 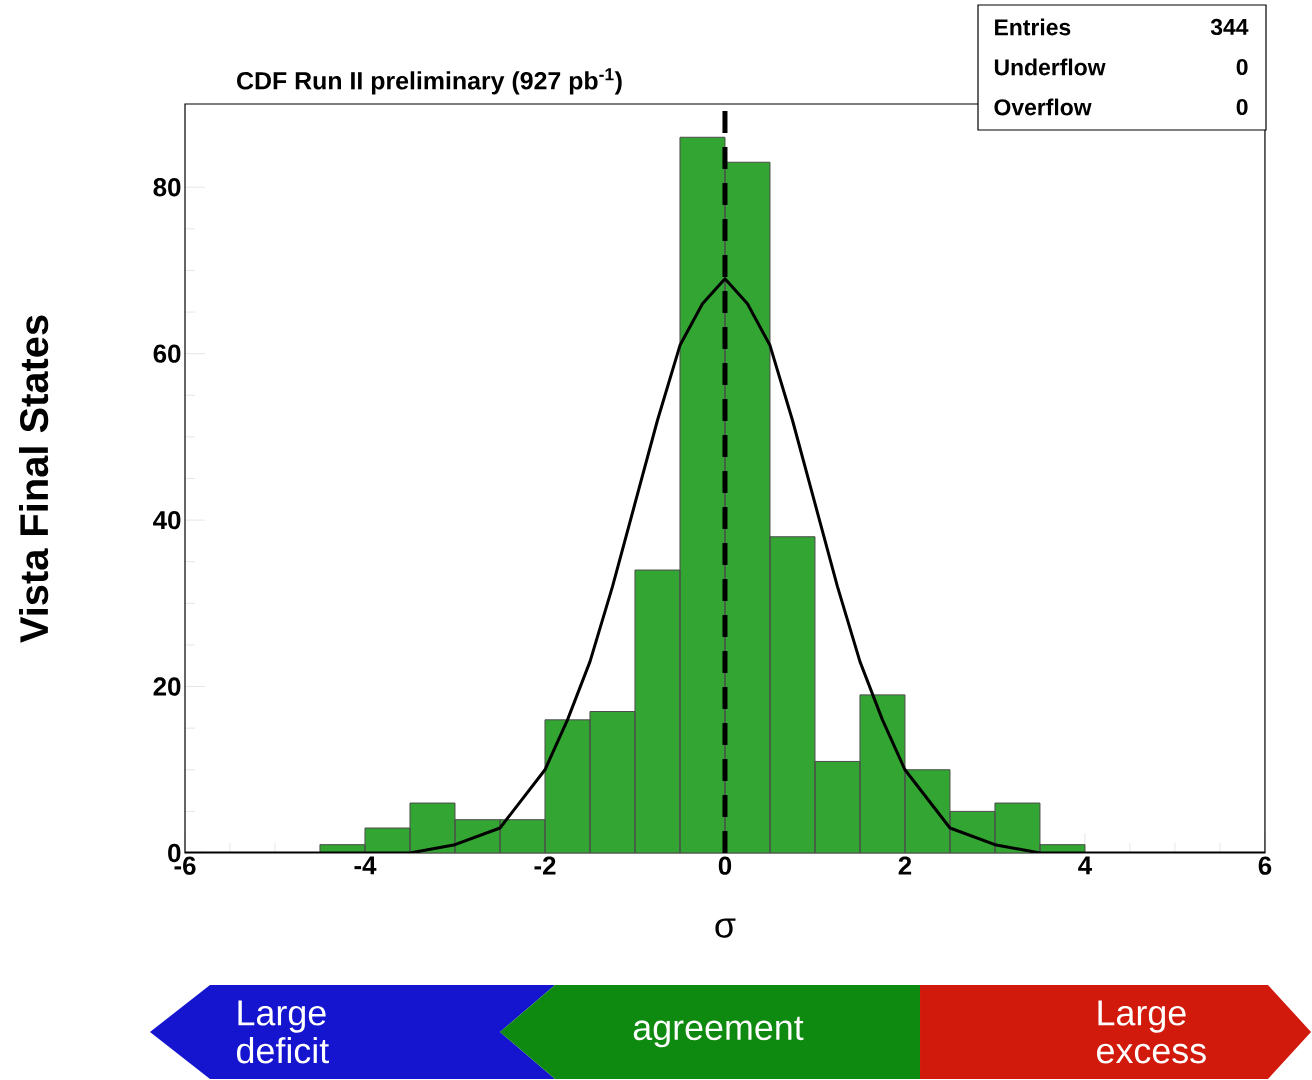 What do you see at coordinates (1050, 67) in the screenshot?
I see `text: Underflow` at bounding box center [1050, 67].